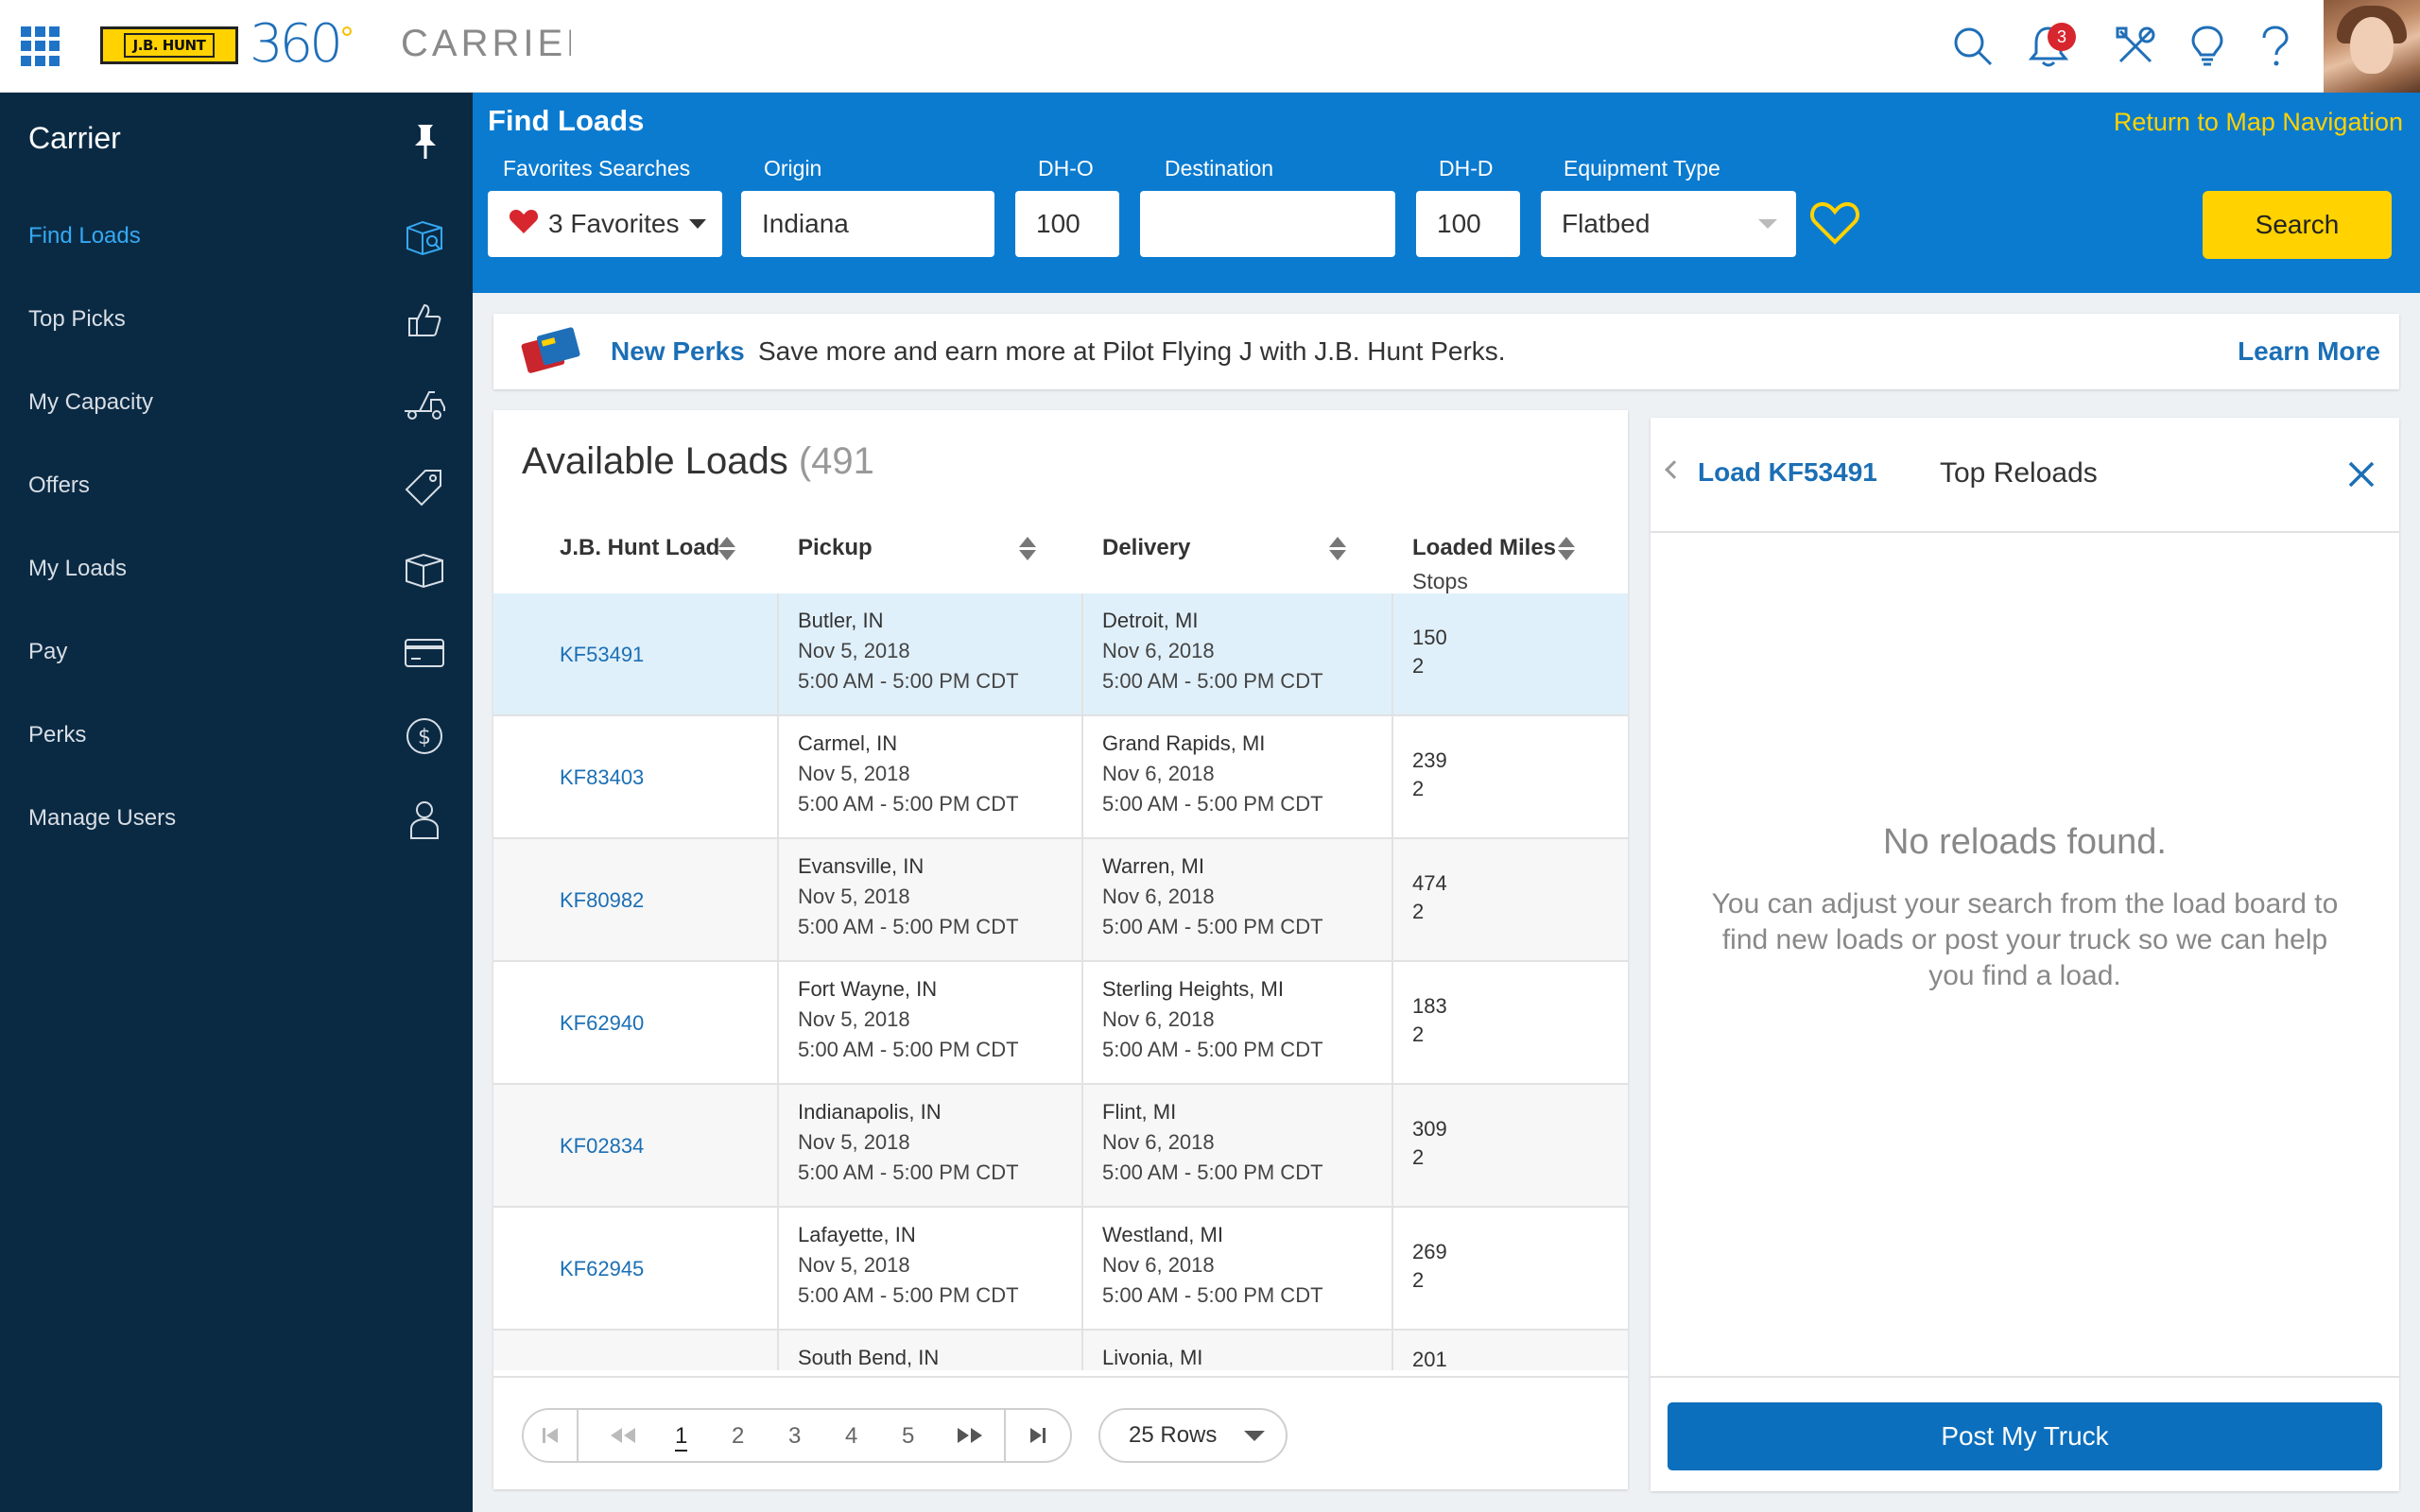 The image size is (2420, 1512). Describe the element at coordinates (486, 43) in the screenshot. I see `app-title: CARRIER` at that location.